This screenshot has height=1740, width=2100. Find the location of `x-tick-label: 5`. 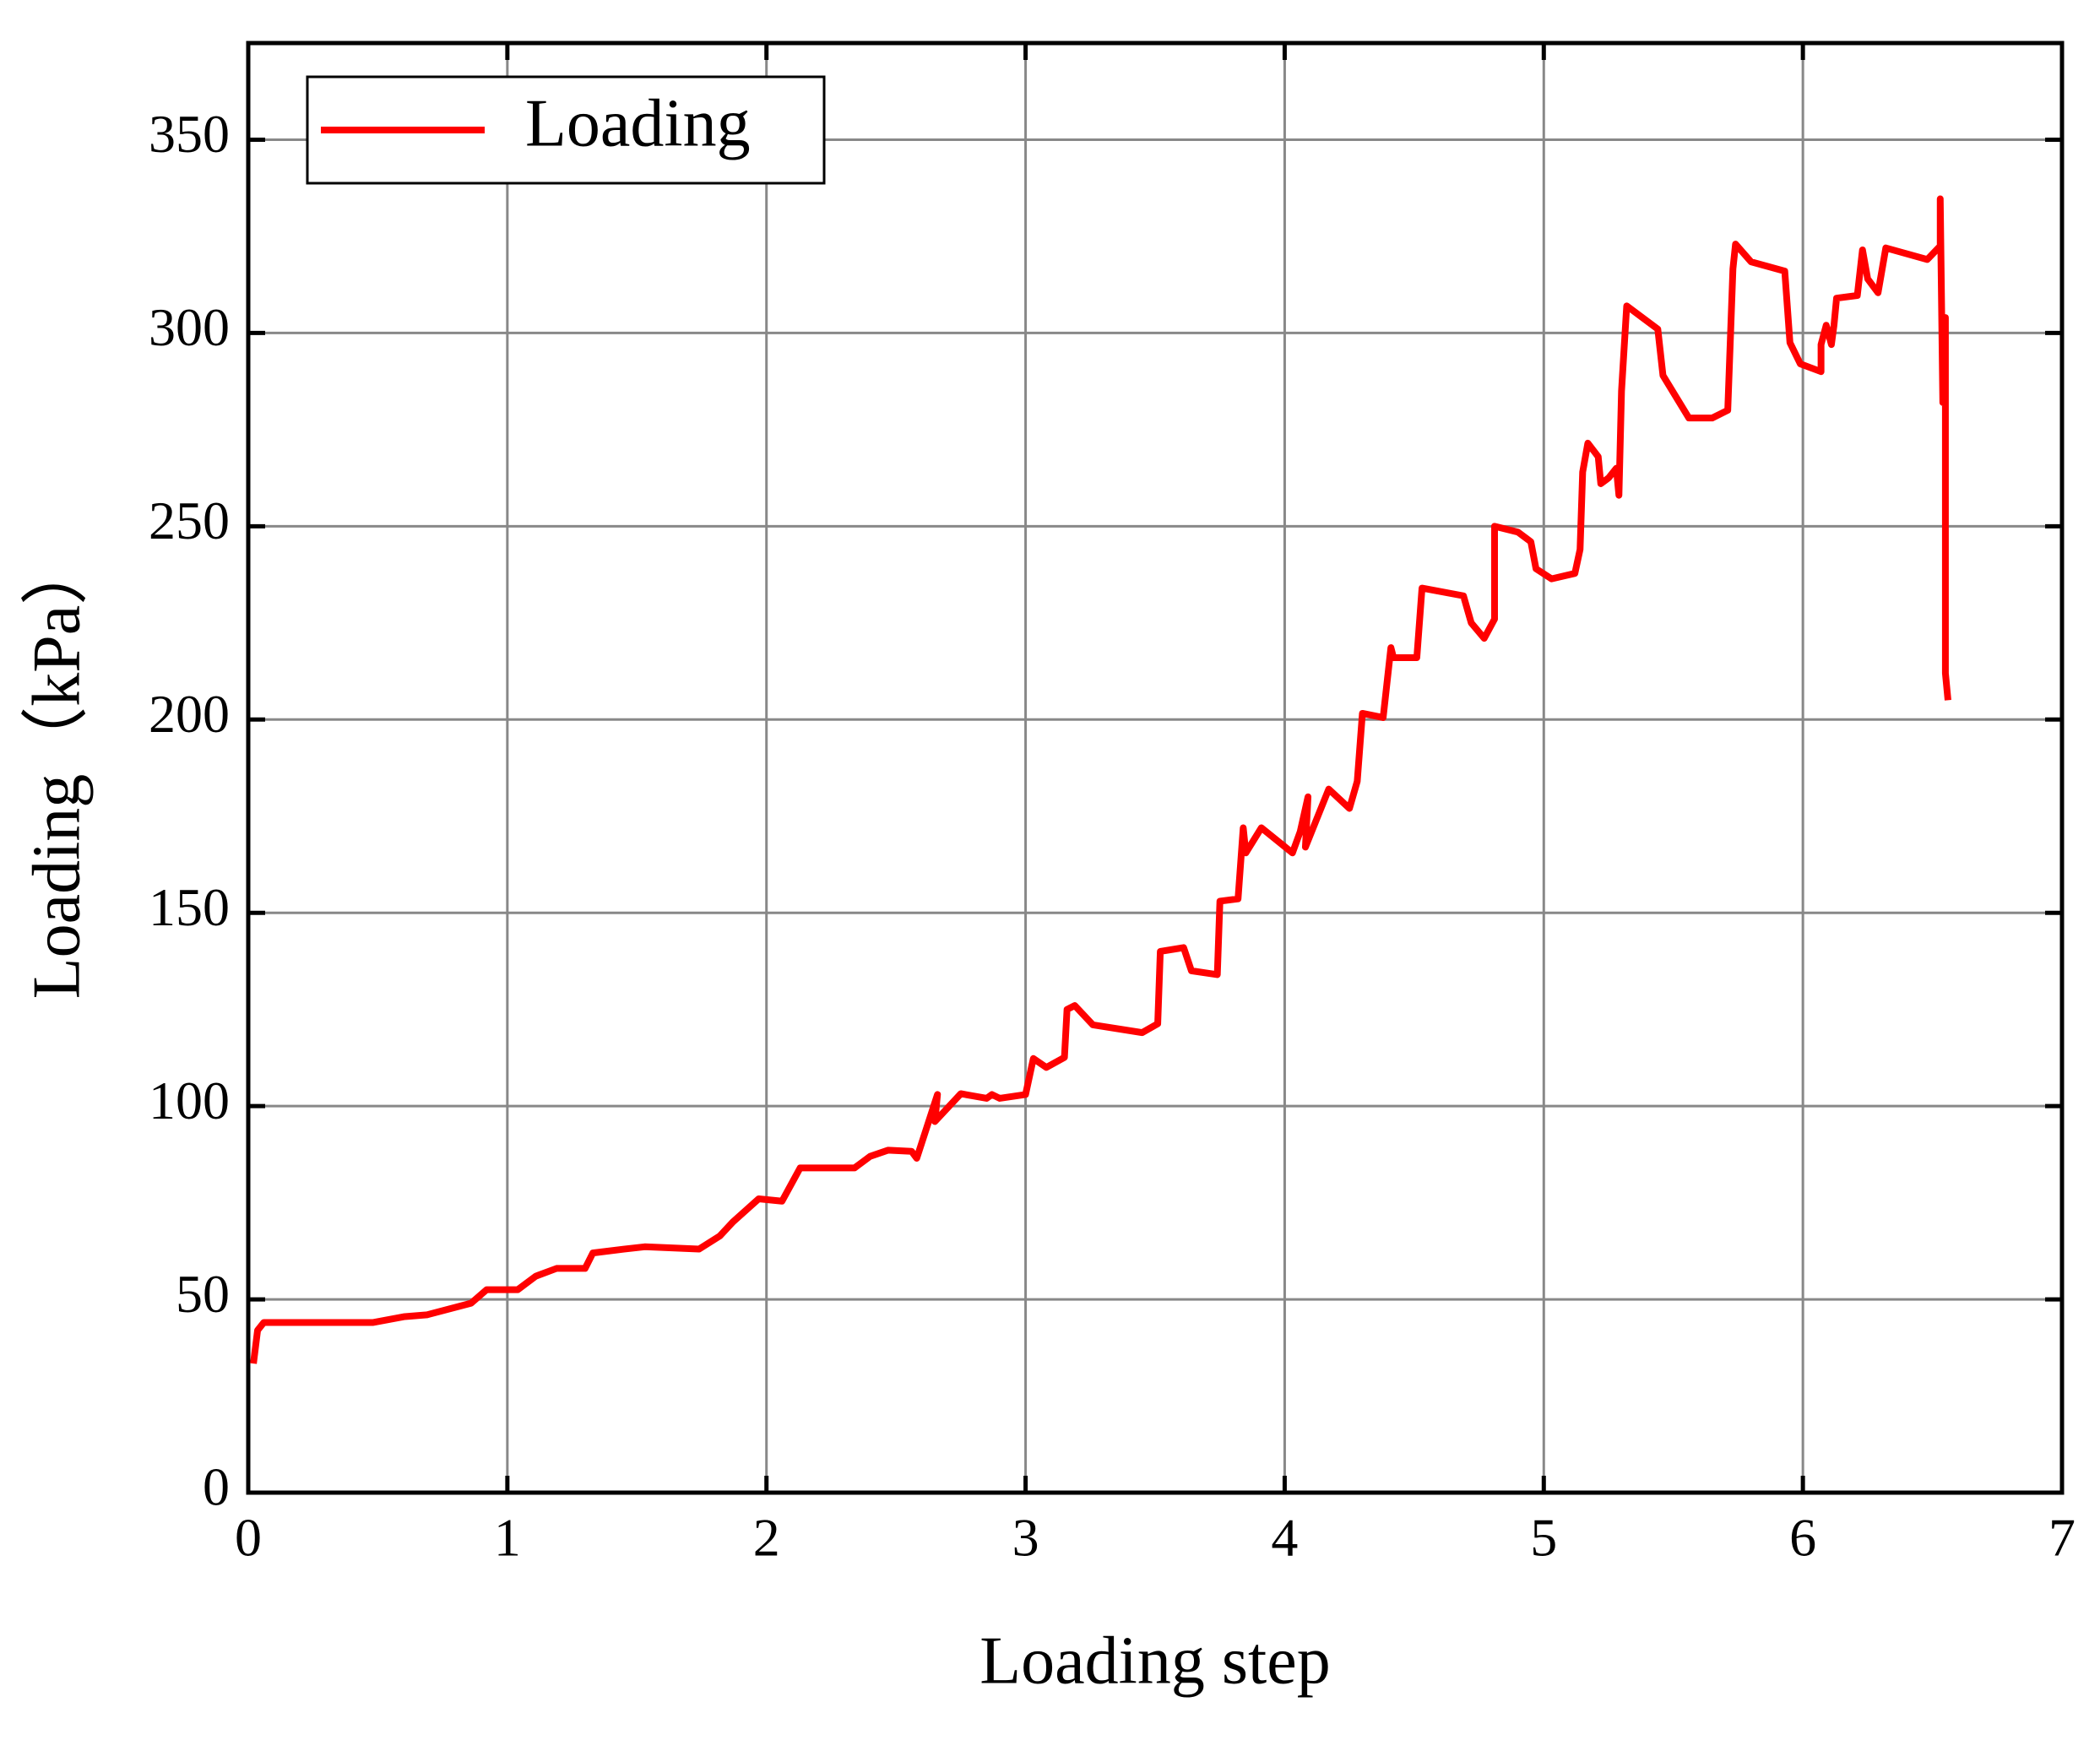

x-tick-label: 5 is located at coordinates (1544, 1538).